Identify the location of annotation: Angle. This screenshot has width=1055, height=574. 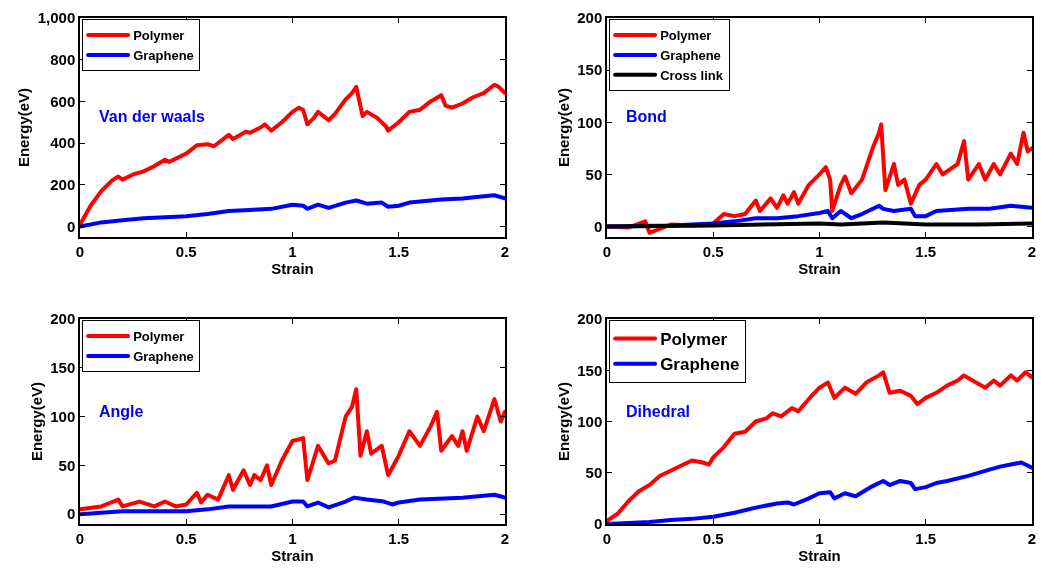
(121, 411).